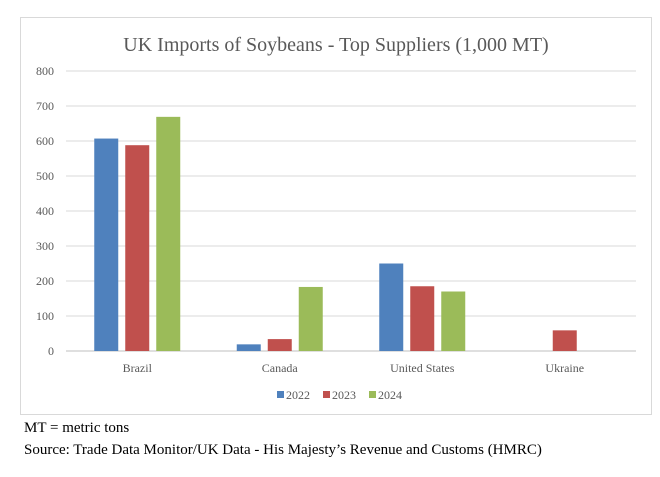 This screenshot has height=477, width=660. Describe the element at coordinates (279, 345) in the screenshot. I see `bar-canada-2023` at that location.